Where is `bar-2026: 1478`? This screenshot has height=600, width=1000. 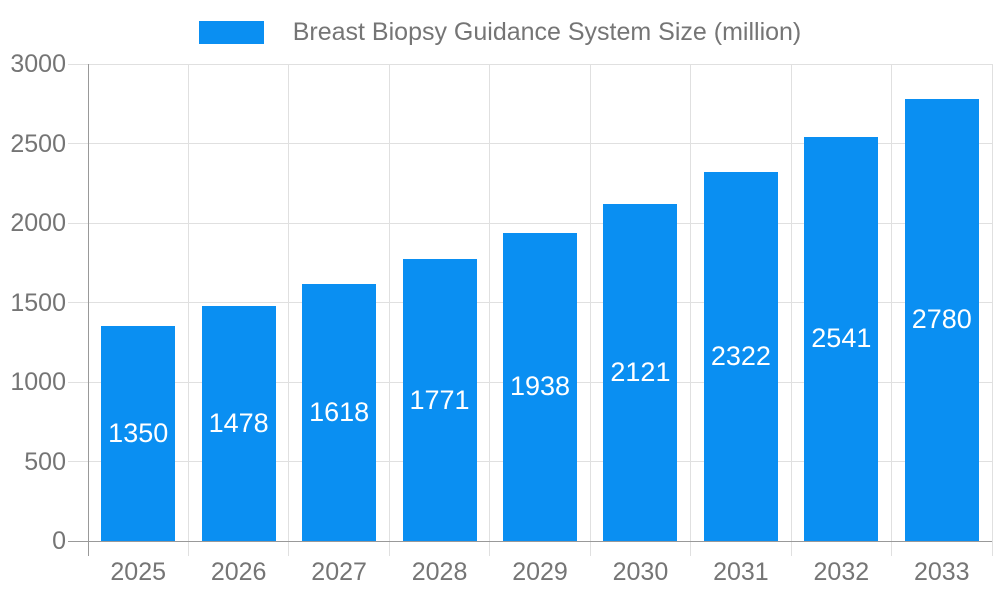
bar-2026: 1478 is located at coordinates (238, 423).